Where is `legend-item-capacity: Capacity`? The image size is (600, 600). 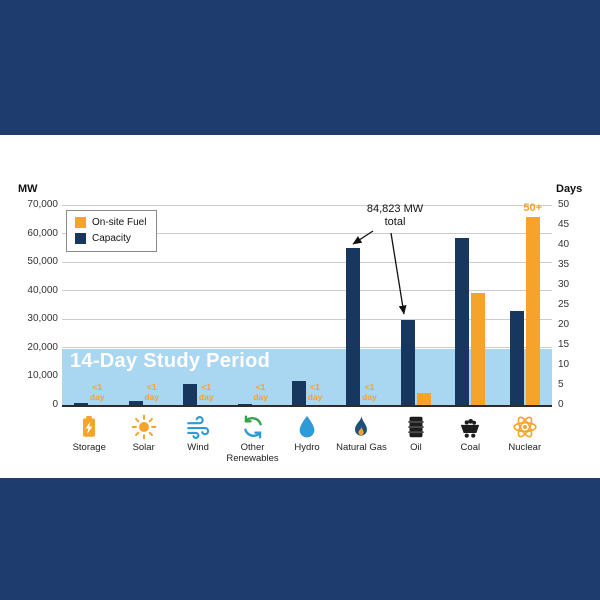
legend-item-capacity: Capacity is located at coordinates (110, 238).